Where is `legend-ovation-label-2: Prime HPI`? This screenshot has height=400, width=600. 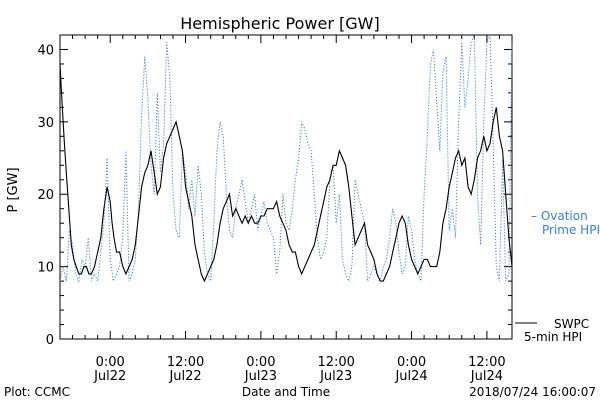
legend-ovation-label-2: Prime HPI is located at coordinates (571, 230).